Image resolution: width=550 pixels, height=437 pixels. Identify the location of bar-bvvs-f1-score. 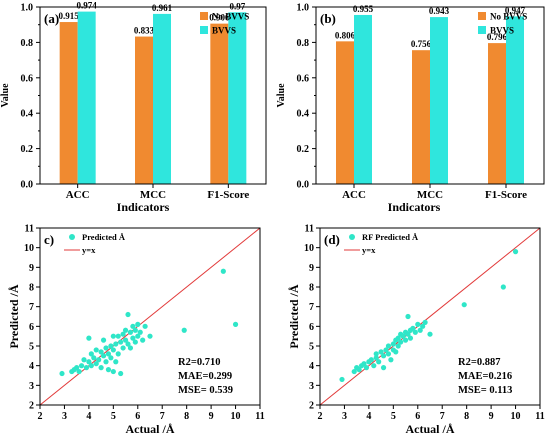
(237, 98).